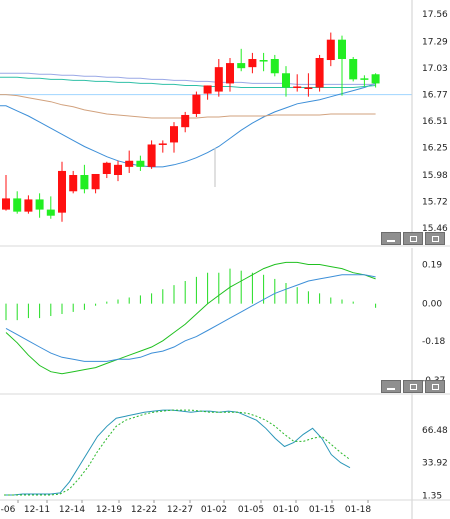 This screenshot has height=519, width=450. I want to click on x-tick-label-8: 01-10, so click(286, 510).